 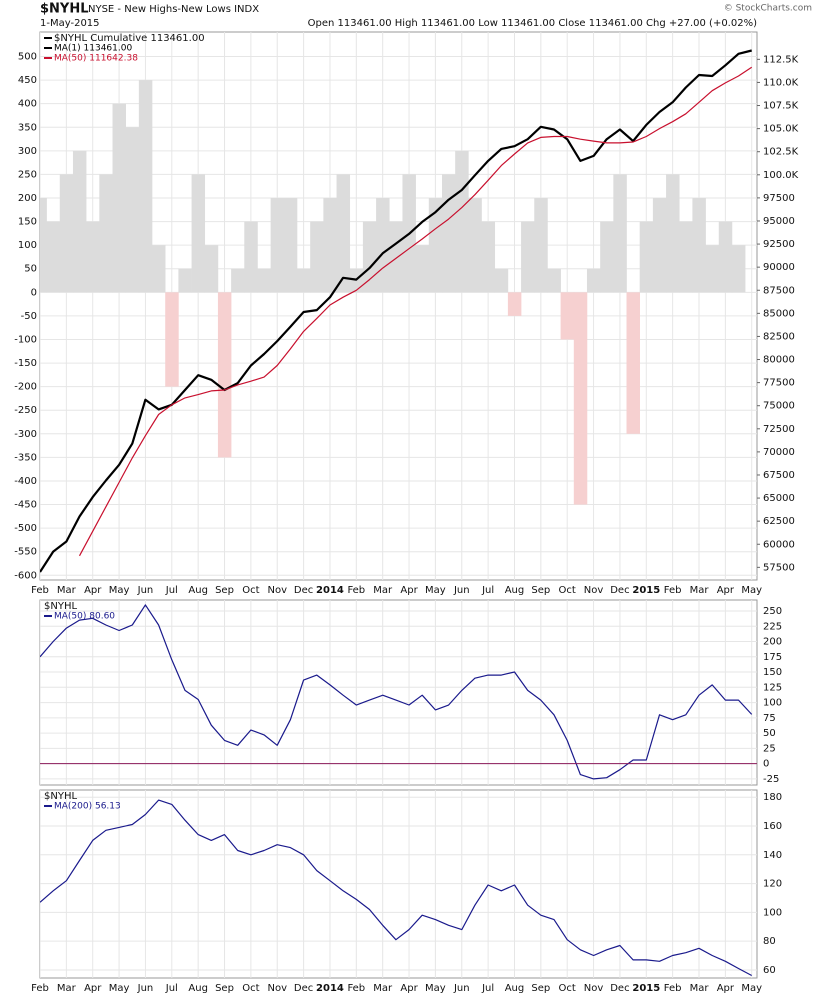 I want to click on y-tick-label: 125, so click(x=772, y=687).